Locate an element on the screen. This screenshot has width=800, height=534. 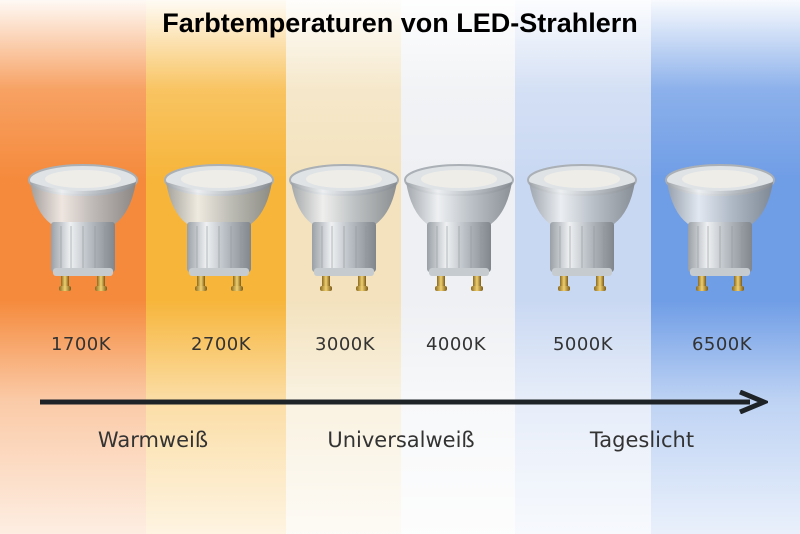
arrow-right-icon is located at coordinates (404, 402).